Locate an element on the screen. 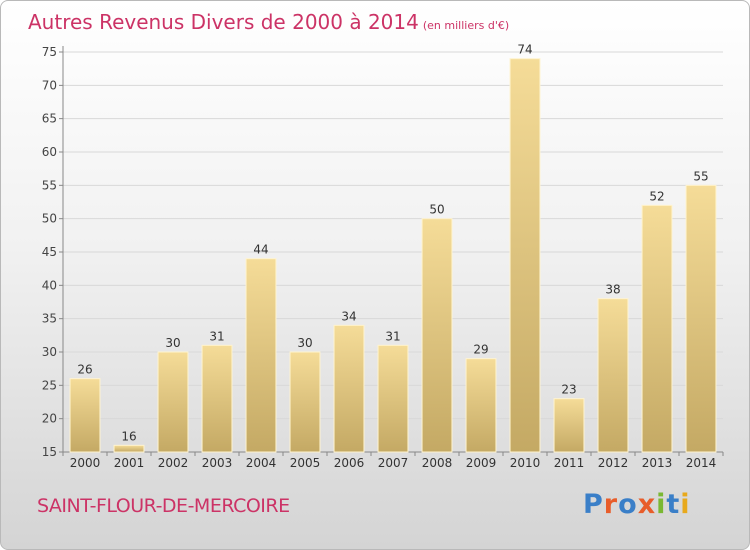 Image resolution: width=750 pixels, height=550 pixels. x-tick-label-2004: 2004 is located at coordinates (261, 463).